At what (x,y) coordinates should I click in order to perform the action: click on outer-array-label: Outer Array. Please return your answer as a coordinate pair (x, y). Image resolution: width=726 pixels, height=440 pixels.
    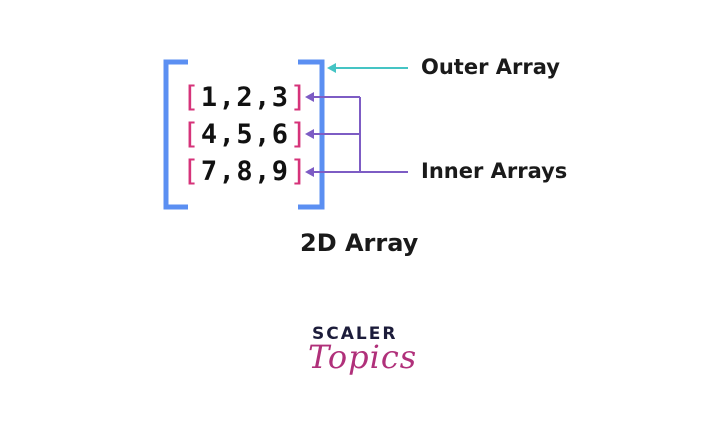
    Looking at the image, I should click on (490, 67).